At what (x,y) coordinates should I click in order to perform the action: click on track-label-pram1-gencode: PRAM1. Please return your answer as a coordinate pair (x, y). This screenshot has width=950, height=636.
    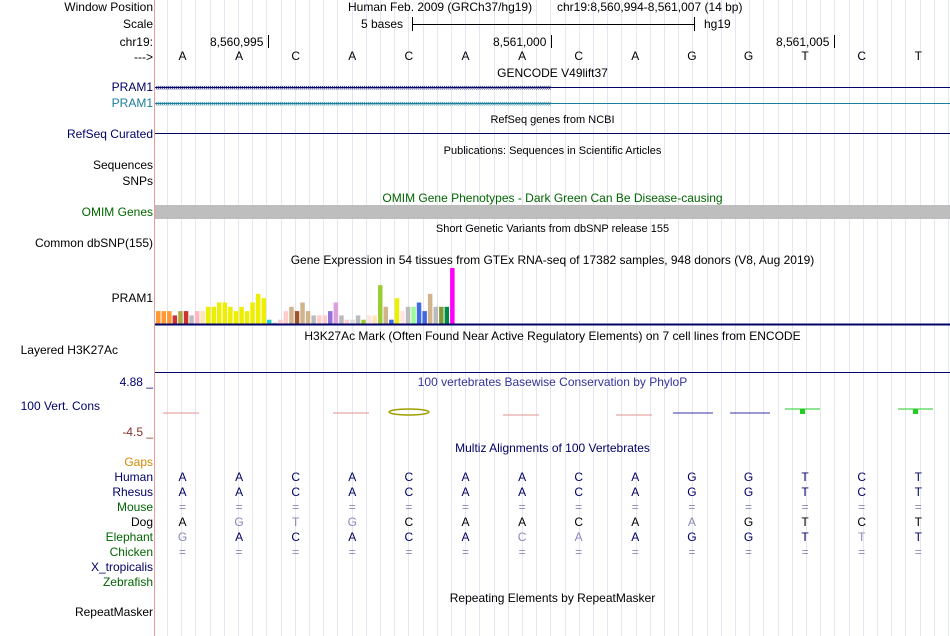
    Looking at the image, I should click on (132, 87).